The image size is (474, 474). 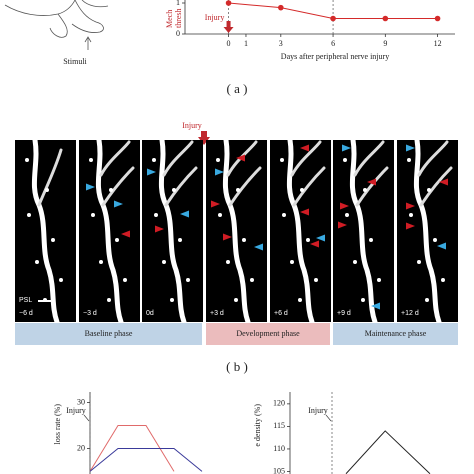 I want to click on x-tick-label: 12, so click(x=438, y=43).